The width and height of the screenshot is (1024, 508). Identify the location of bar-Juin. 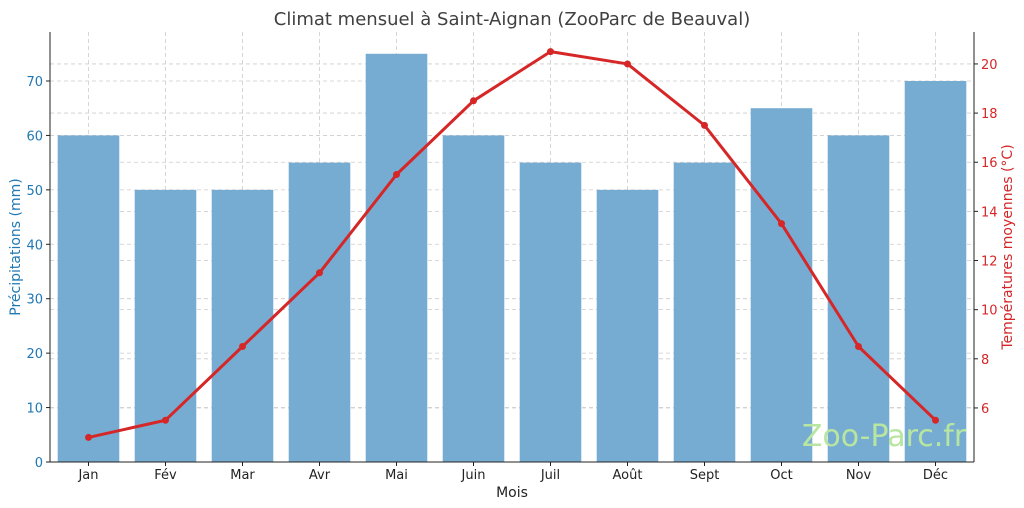
(473, 298).